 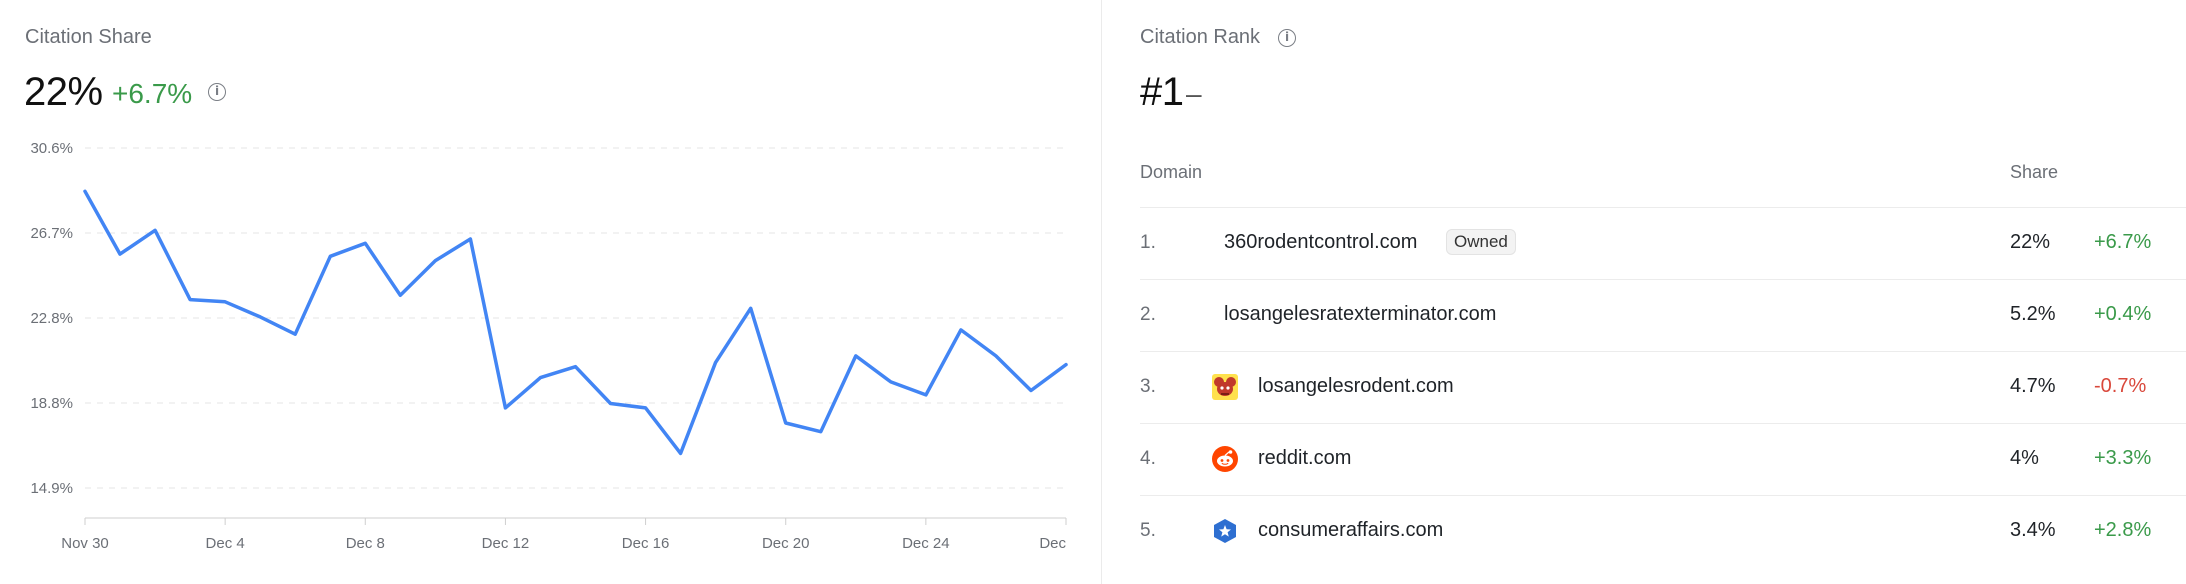 I want to click on citation-rank-delta: –, so click(x=1194, y=93).